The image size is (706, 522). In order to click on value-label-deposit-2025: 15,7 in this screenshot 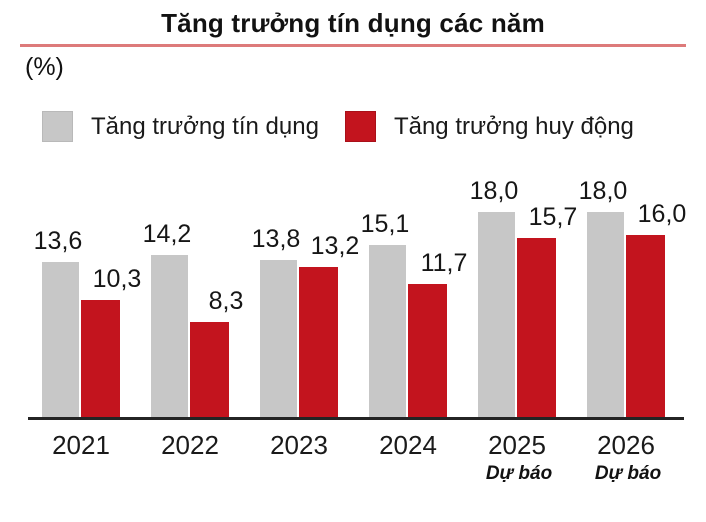, I will do `click(553, 217)`.